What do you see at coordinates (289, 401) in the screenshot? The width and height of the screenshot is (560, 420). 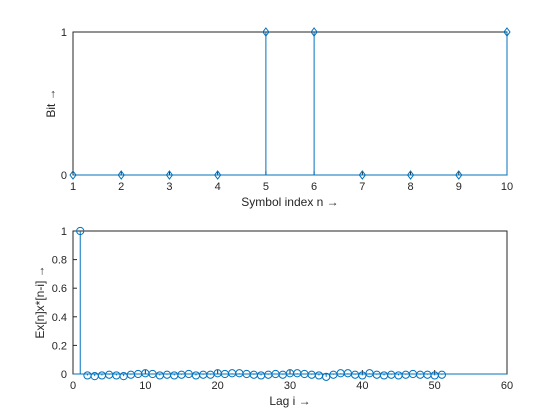 I see `bottom-x-axis-label: Lag i →` at bounding box center [289, 401].